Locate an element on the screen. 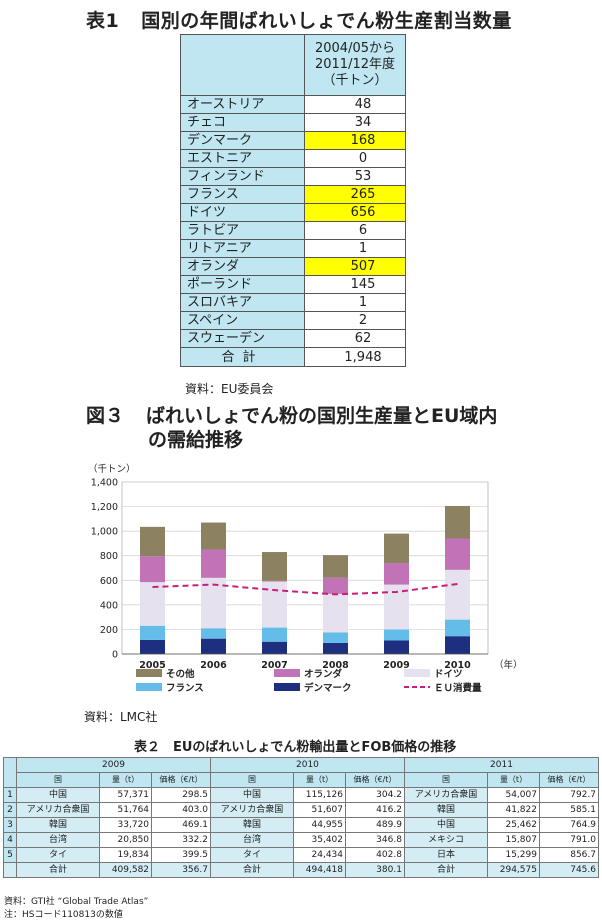 The height and width of the screenshot is (921, 602). export-price-cell: 402.8 is located at coordinates (375, 855).